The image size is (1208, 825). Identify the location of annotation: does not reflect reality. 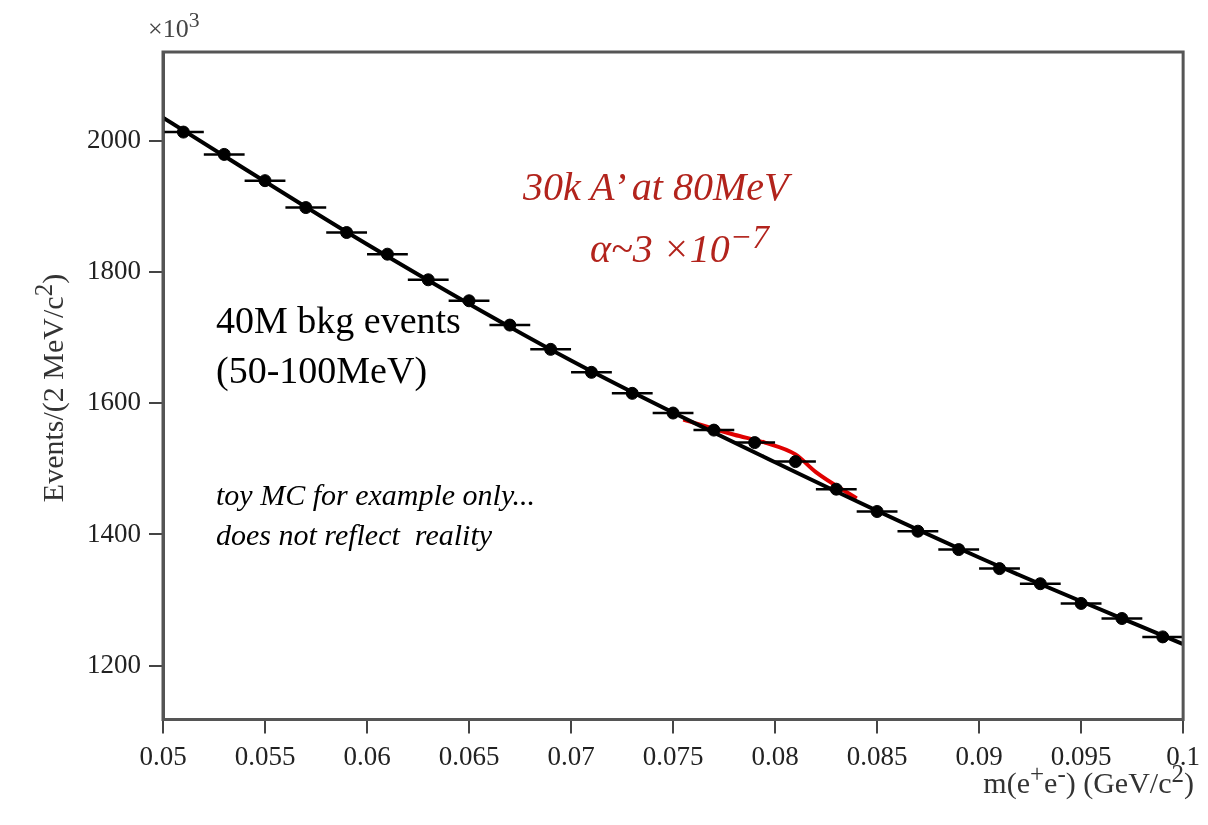
(354, 535).